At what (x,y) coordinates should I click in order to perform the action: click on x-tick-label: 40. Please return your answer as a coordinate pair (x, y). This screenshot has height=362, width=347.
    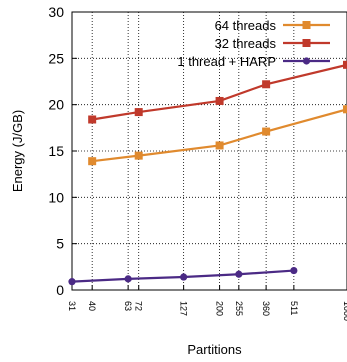
    Looking at the image, I should click on (92, 306).